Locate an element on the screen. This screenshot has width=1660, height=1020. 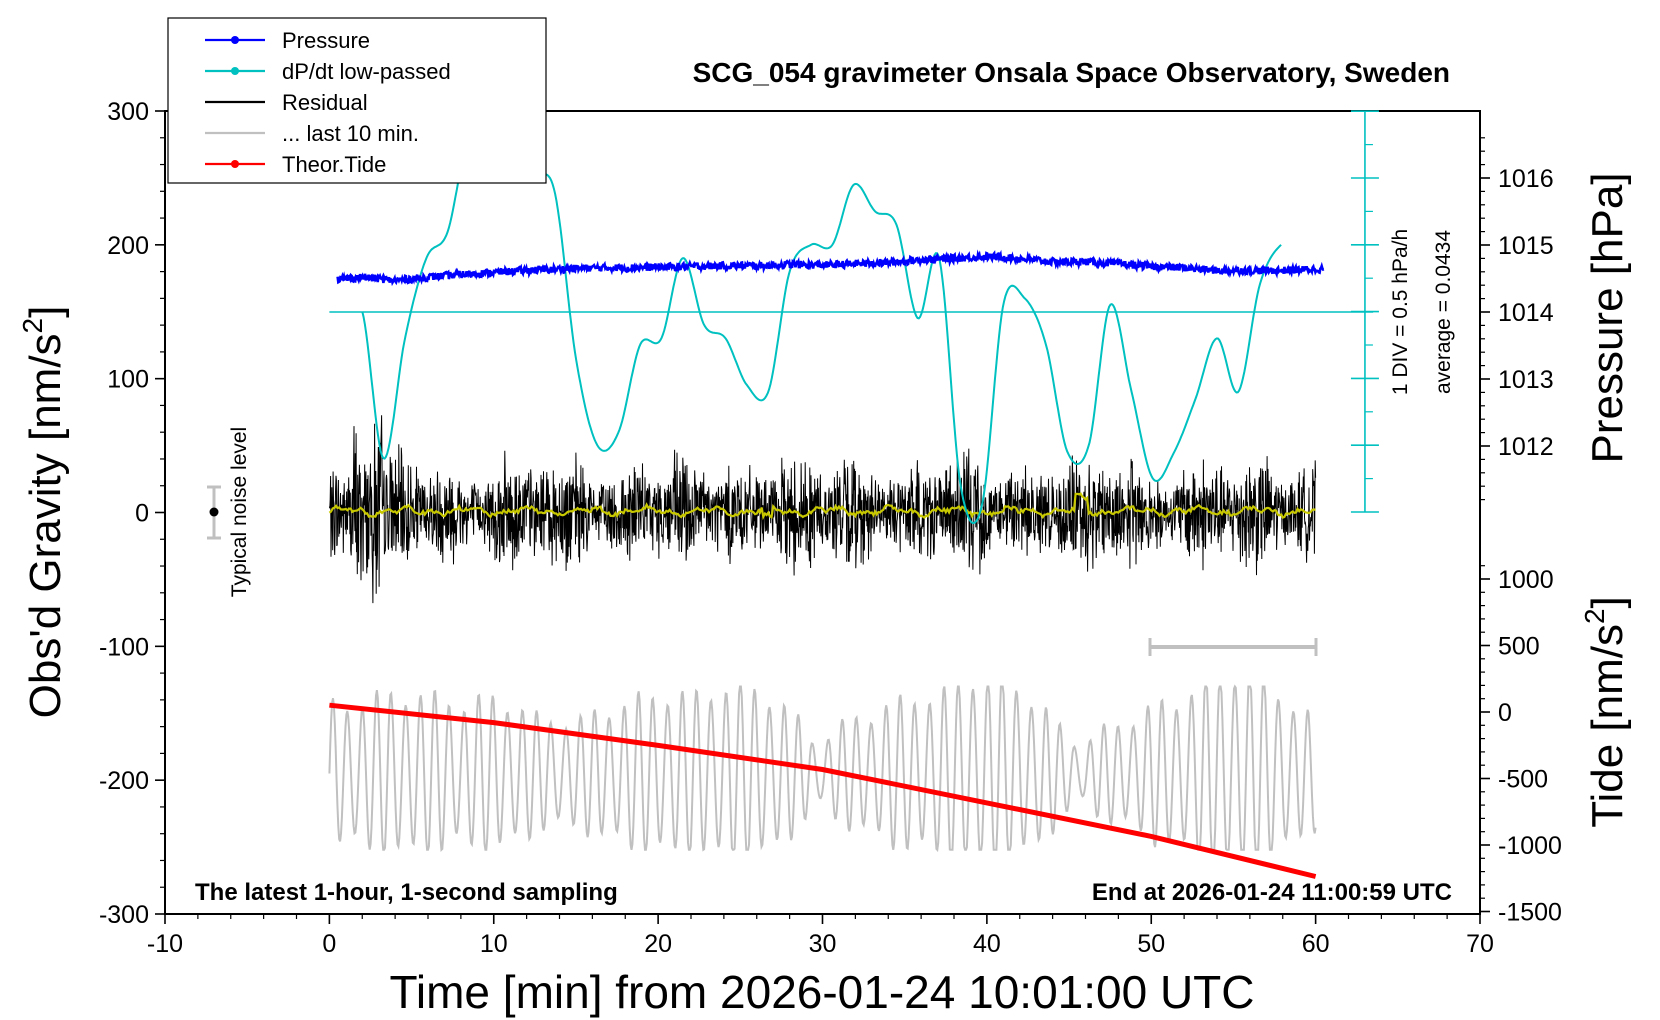
tide-line-layer is located at coordinates (823, 790).